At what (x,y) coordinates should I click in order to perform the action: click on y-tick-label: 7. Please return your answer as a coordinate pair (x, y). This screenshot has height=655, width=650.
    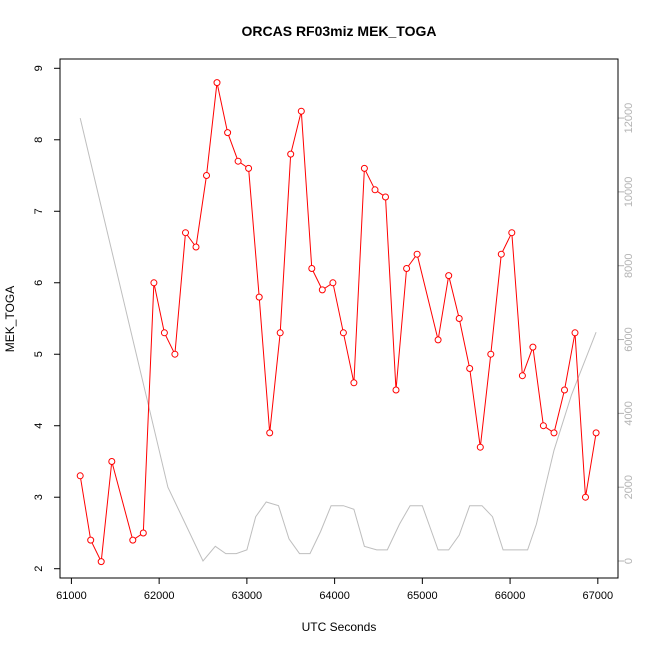
    Looking at the image, I should click on (39, 211).